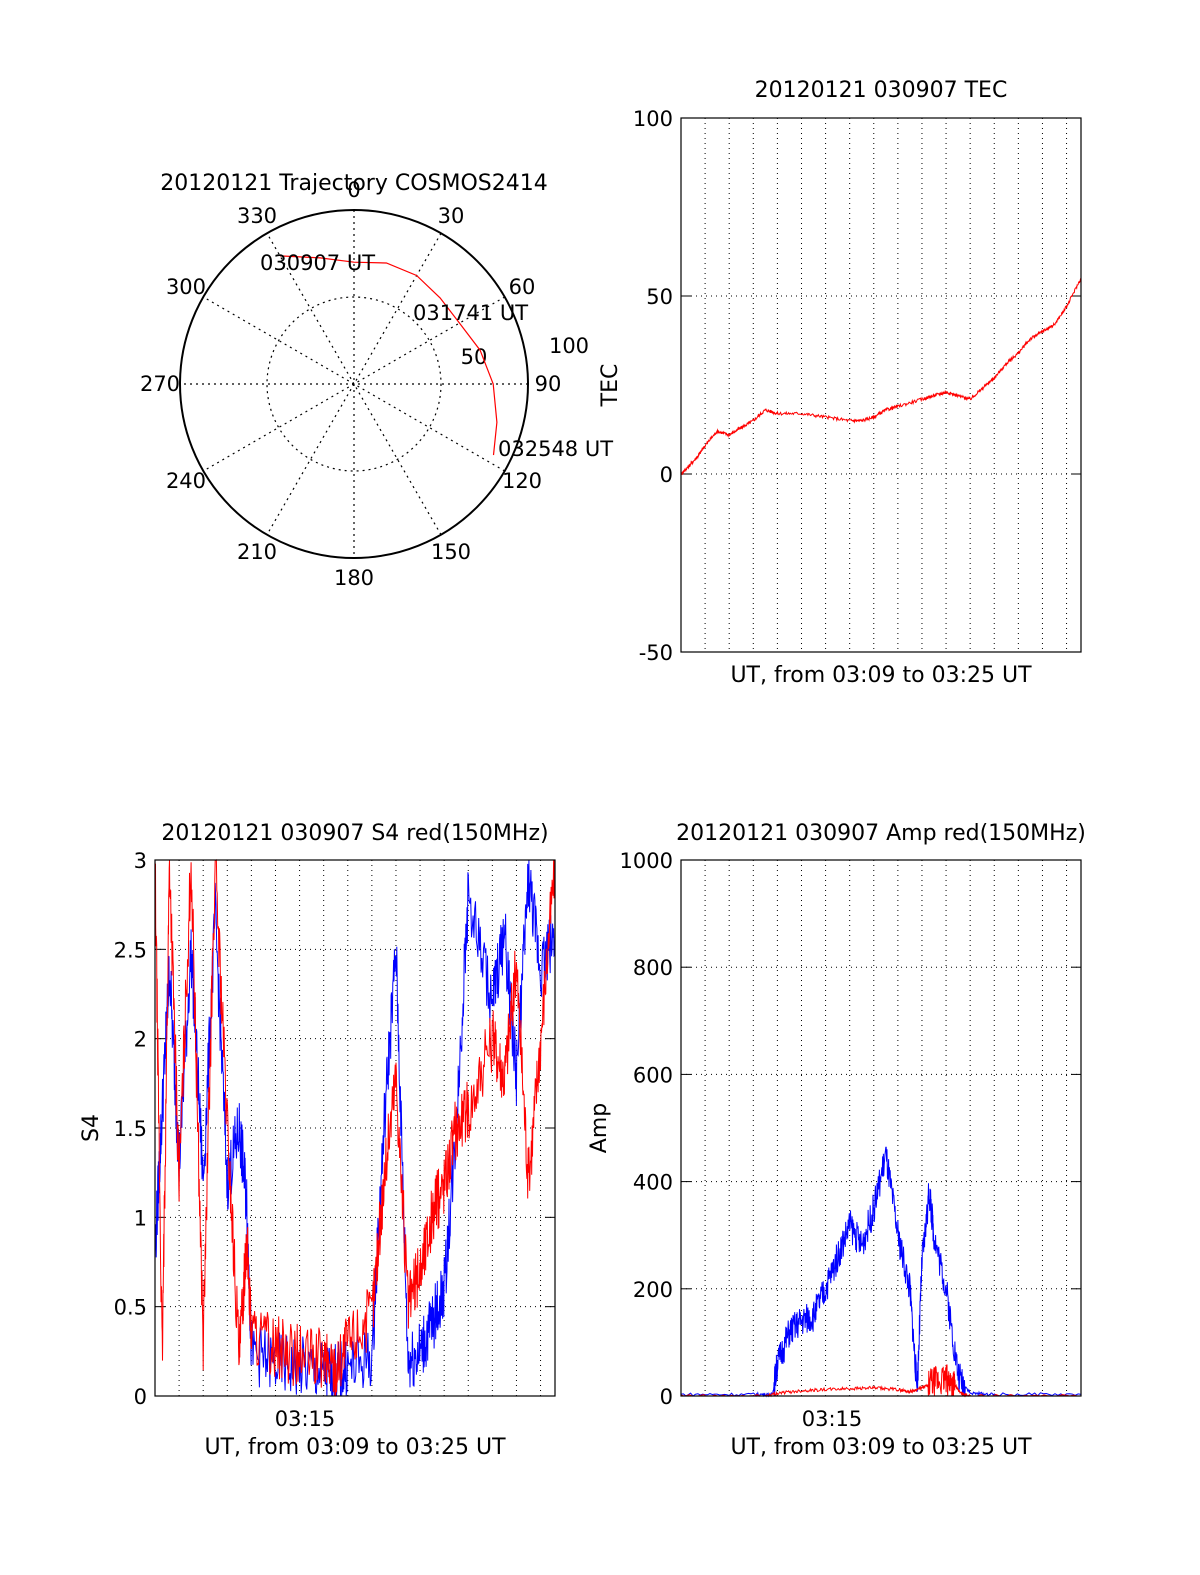 The width and height of the screenshot is (1200, 1575). Describe the element at coordinates (653, 1290) in the screenshot. I see `y-tick-label-200: 200` at that location.